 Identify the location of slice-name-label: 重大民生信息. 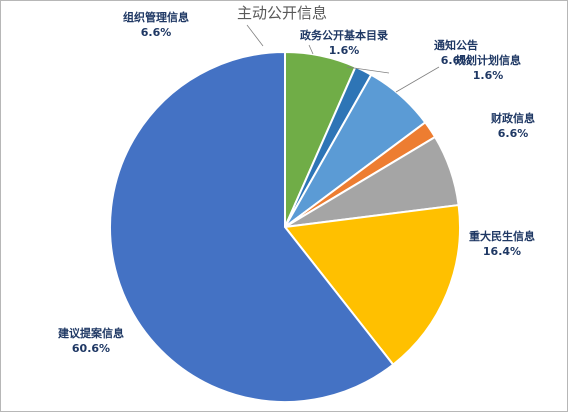
(502, 236).